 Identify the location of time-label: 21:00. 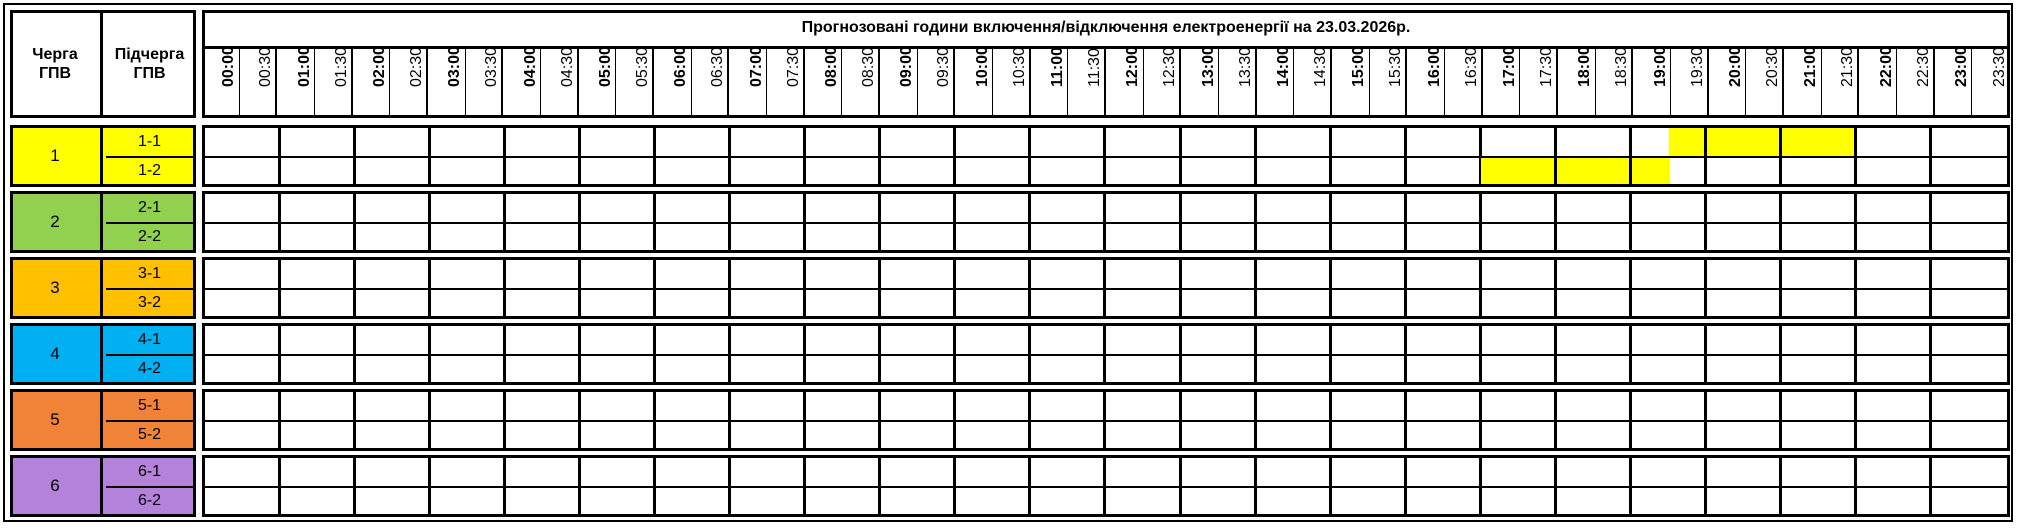
(1811, 66).